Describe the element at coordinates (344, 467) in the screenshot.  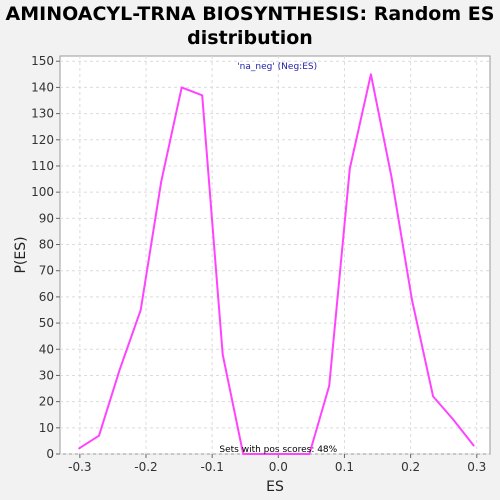
I see `x-tick-label: 0.1` at that location.